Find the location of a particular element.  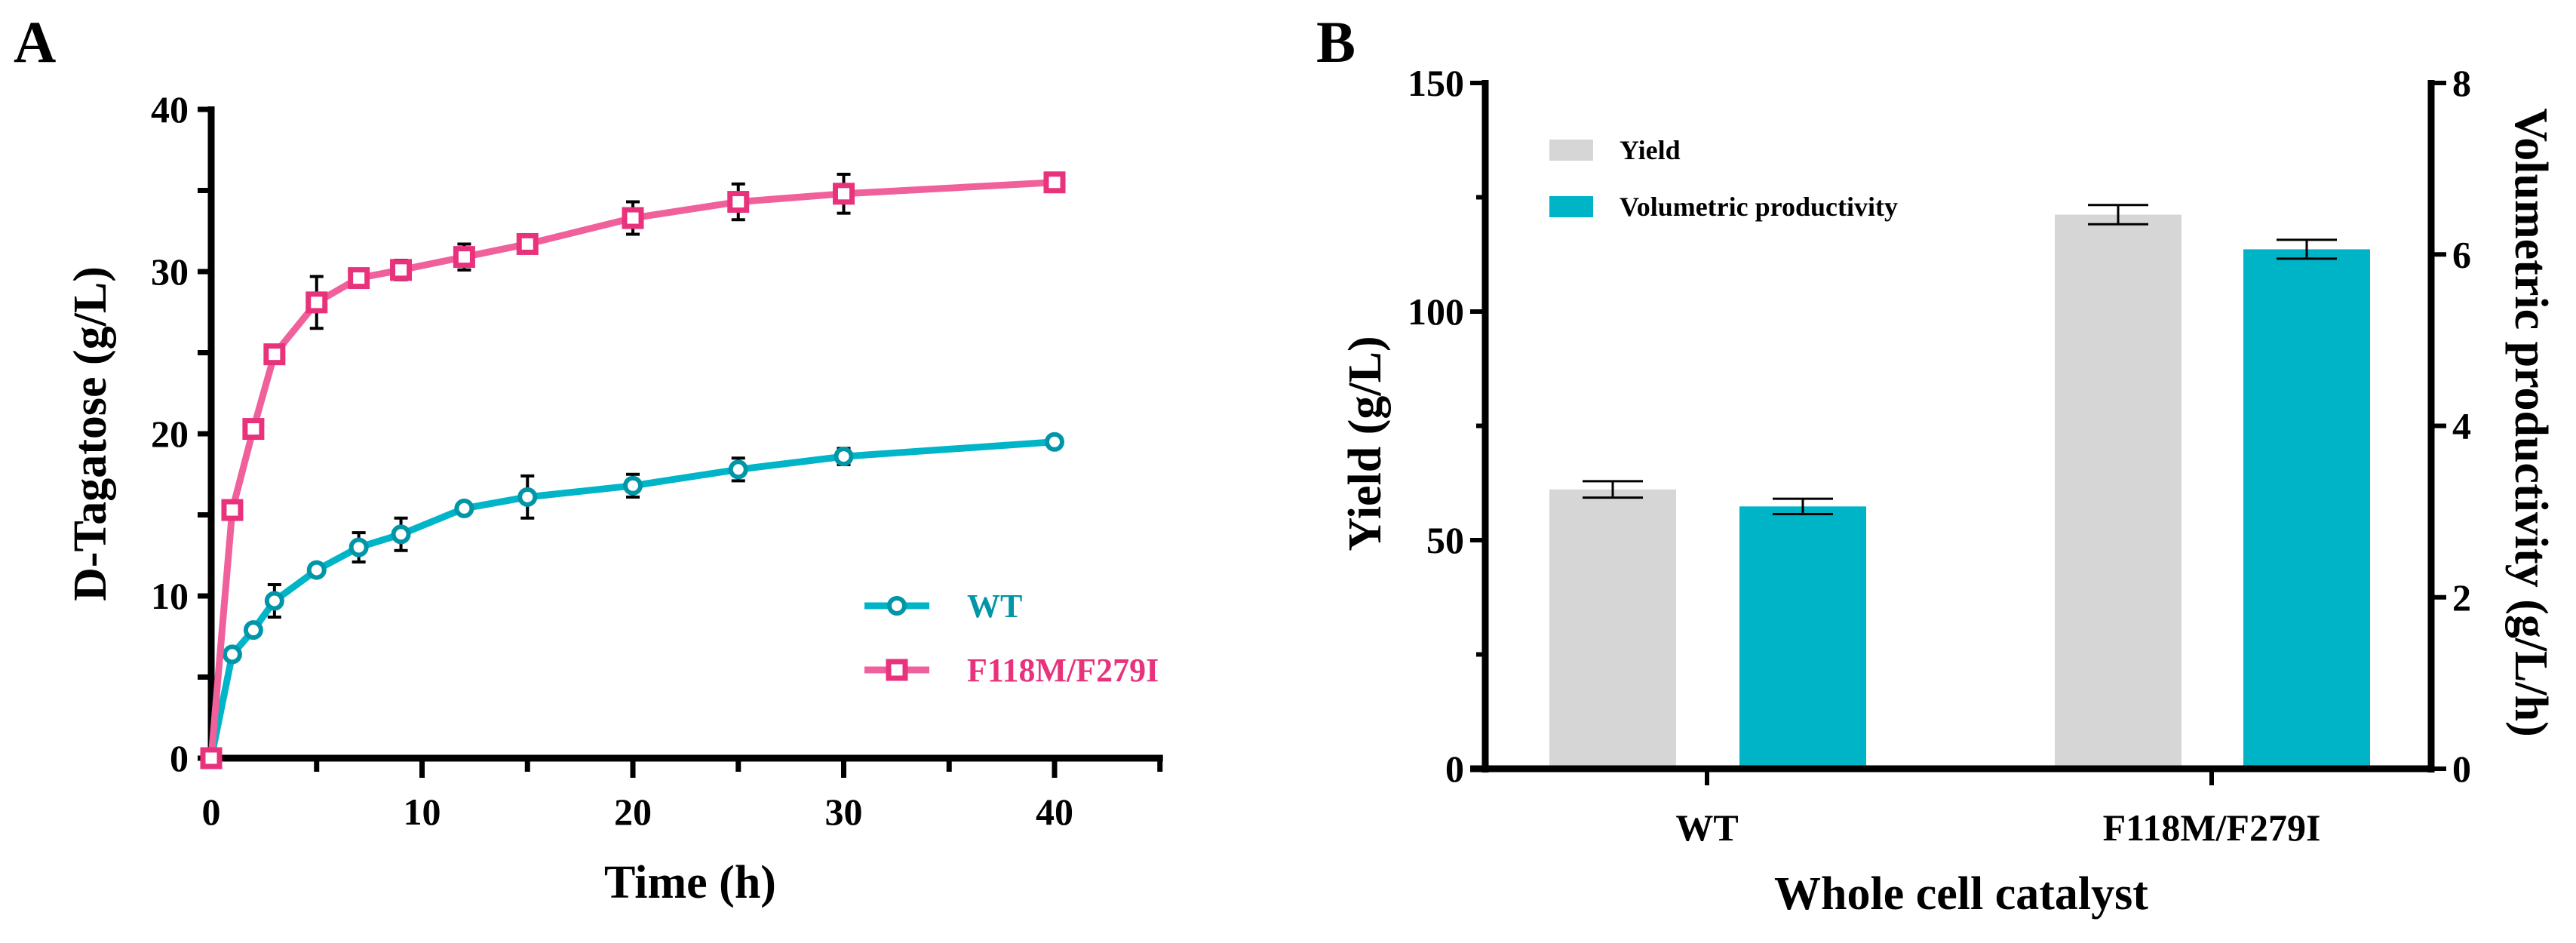

y-tick-label-right: 0 is located at coordinates (2461, 769).